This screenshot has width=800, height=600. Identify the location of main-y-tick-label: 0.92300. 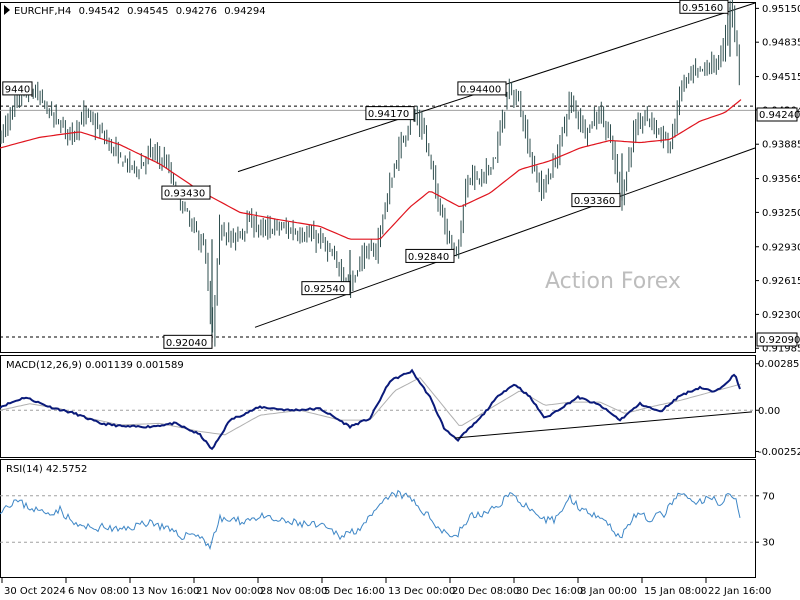
(781, 315).